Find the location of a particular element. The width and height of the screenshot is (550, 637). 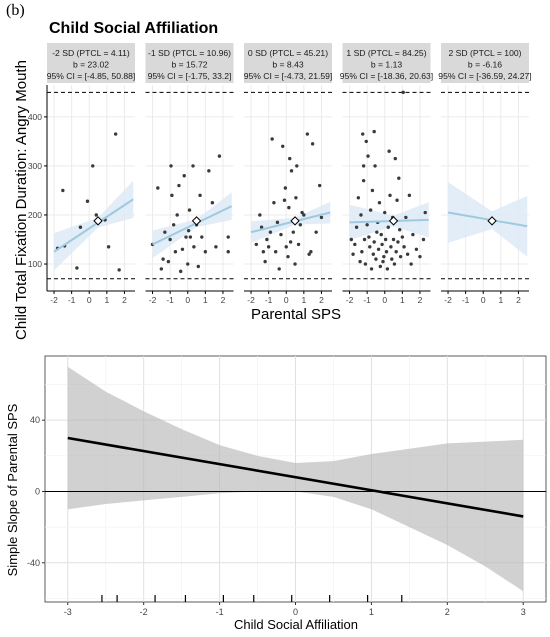

y-tick-label: 300 is located at coordinates (35, 166).